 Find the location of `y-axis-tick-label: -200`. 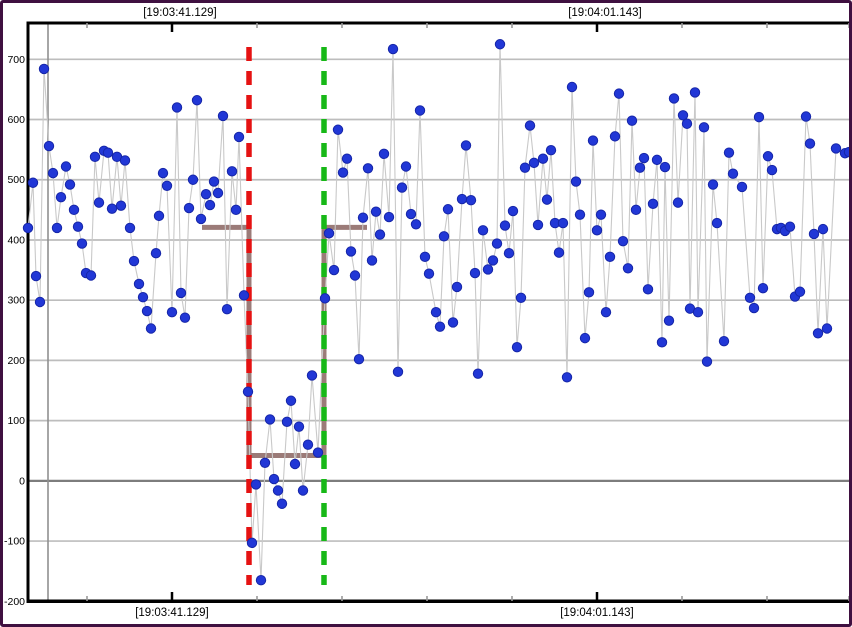

y-axis-tick-label: -200 is located at coordinates (14, 602).